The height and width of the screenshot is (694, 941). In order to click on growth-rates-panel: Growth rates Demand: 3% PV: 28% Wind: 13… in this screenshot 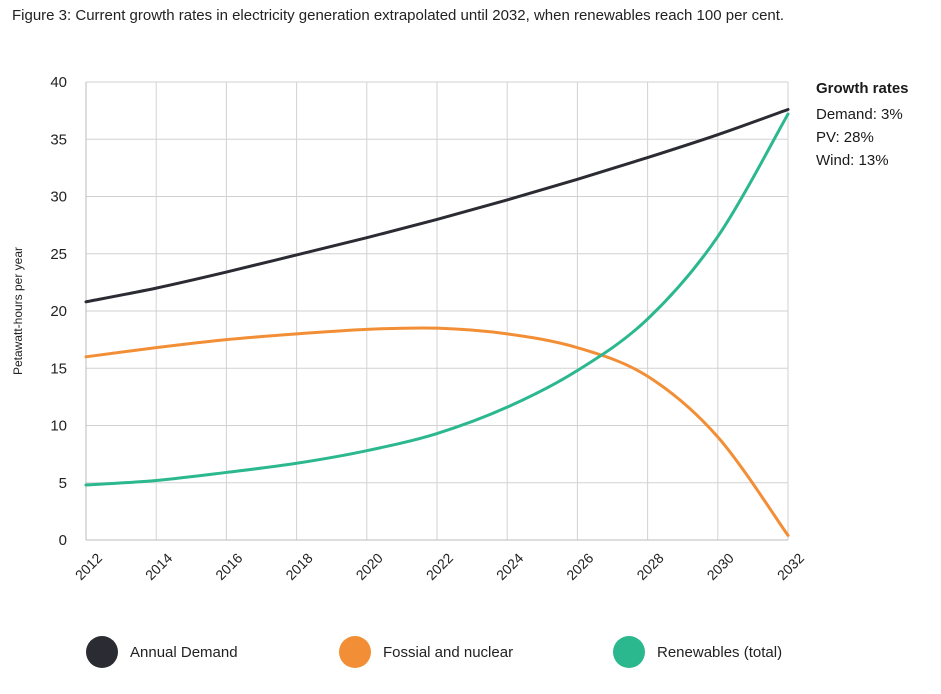, I will do `click(862, 126)`.